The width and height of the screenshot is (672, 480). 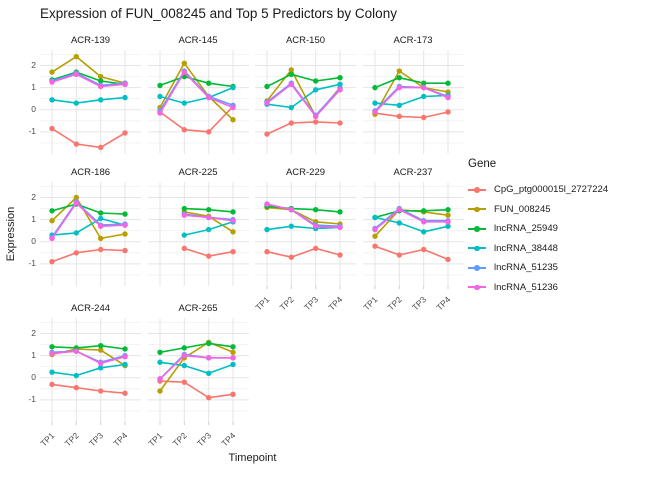 What do you see at coordinates (252, 458) in the screenshot?
I see `x-axis-title: Timepoint` at bounding box center [252, 458].